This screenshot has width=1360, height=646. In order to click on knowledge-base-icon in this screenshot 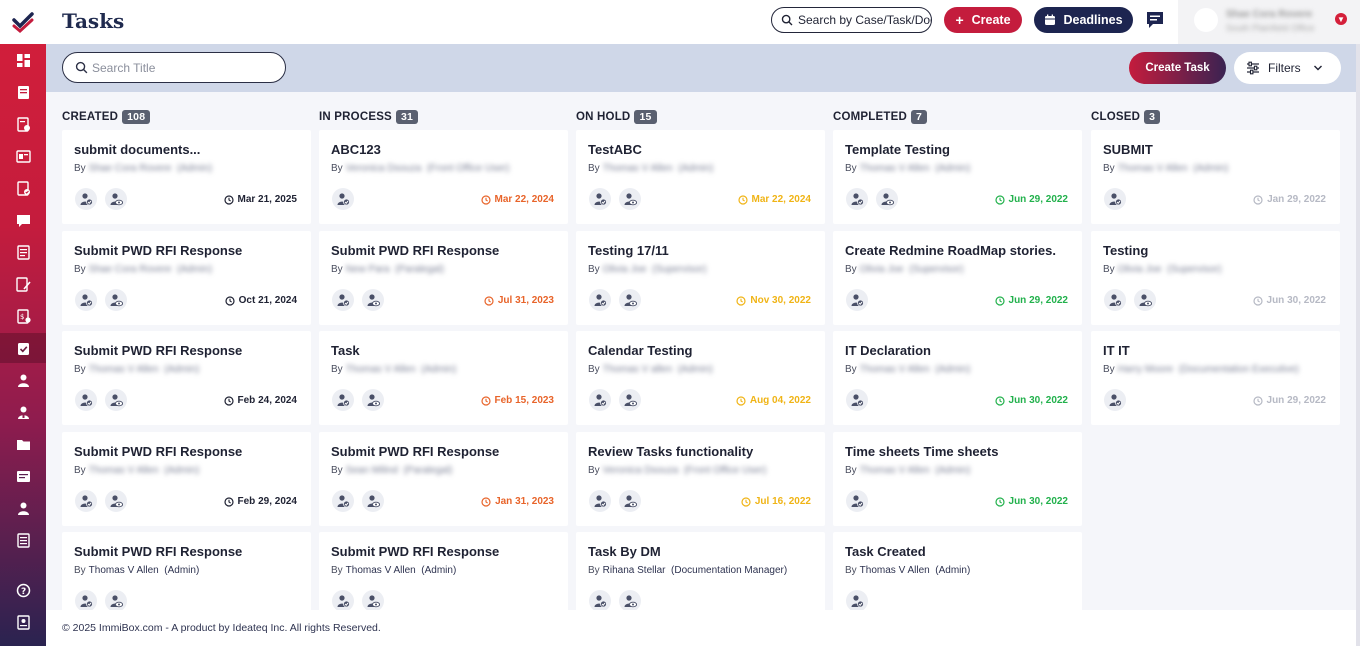, I will do `click(23, 622)`.